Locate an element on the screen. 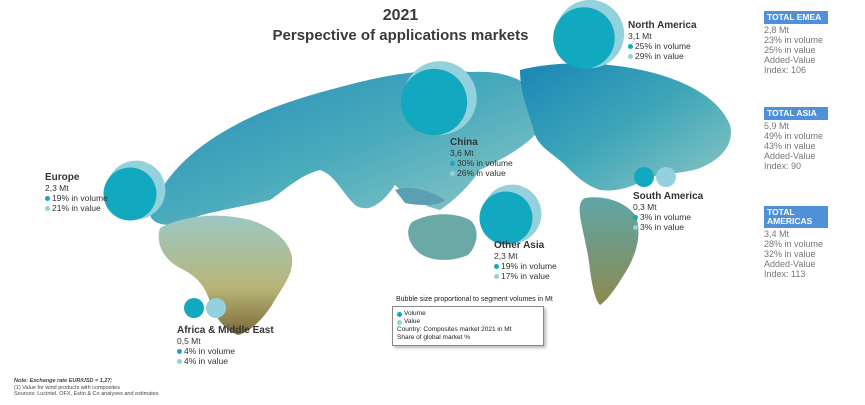  note-line: Note: Exchange rate EUR/USD = 1,27; is located at coordinates (63, 381).